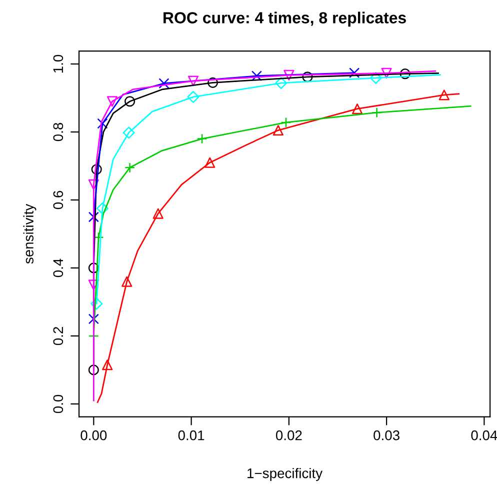 This screenshot has width=497, height=491. Describe the element at coordinates (58, 132) in the screenshot. I see `y-tick-label: 0.8` at that location.